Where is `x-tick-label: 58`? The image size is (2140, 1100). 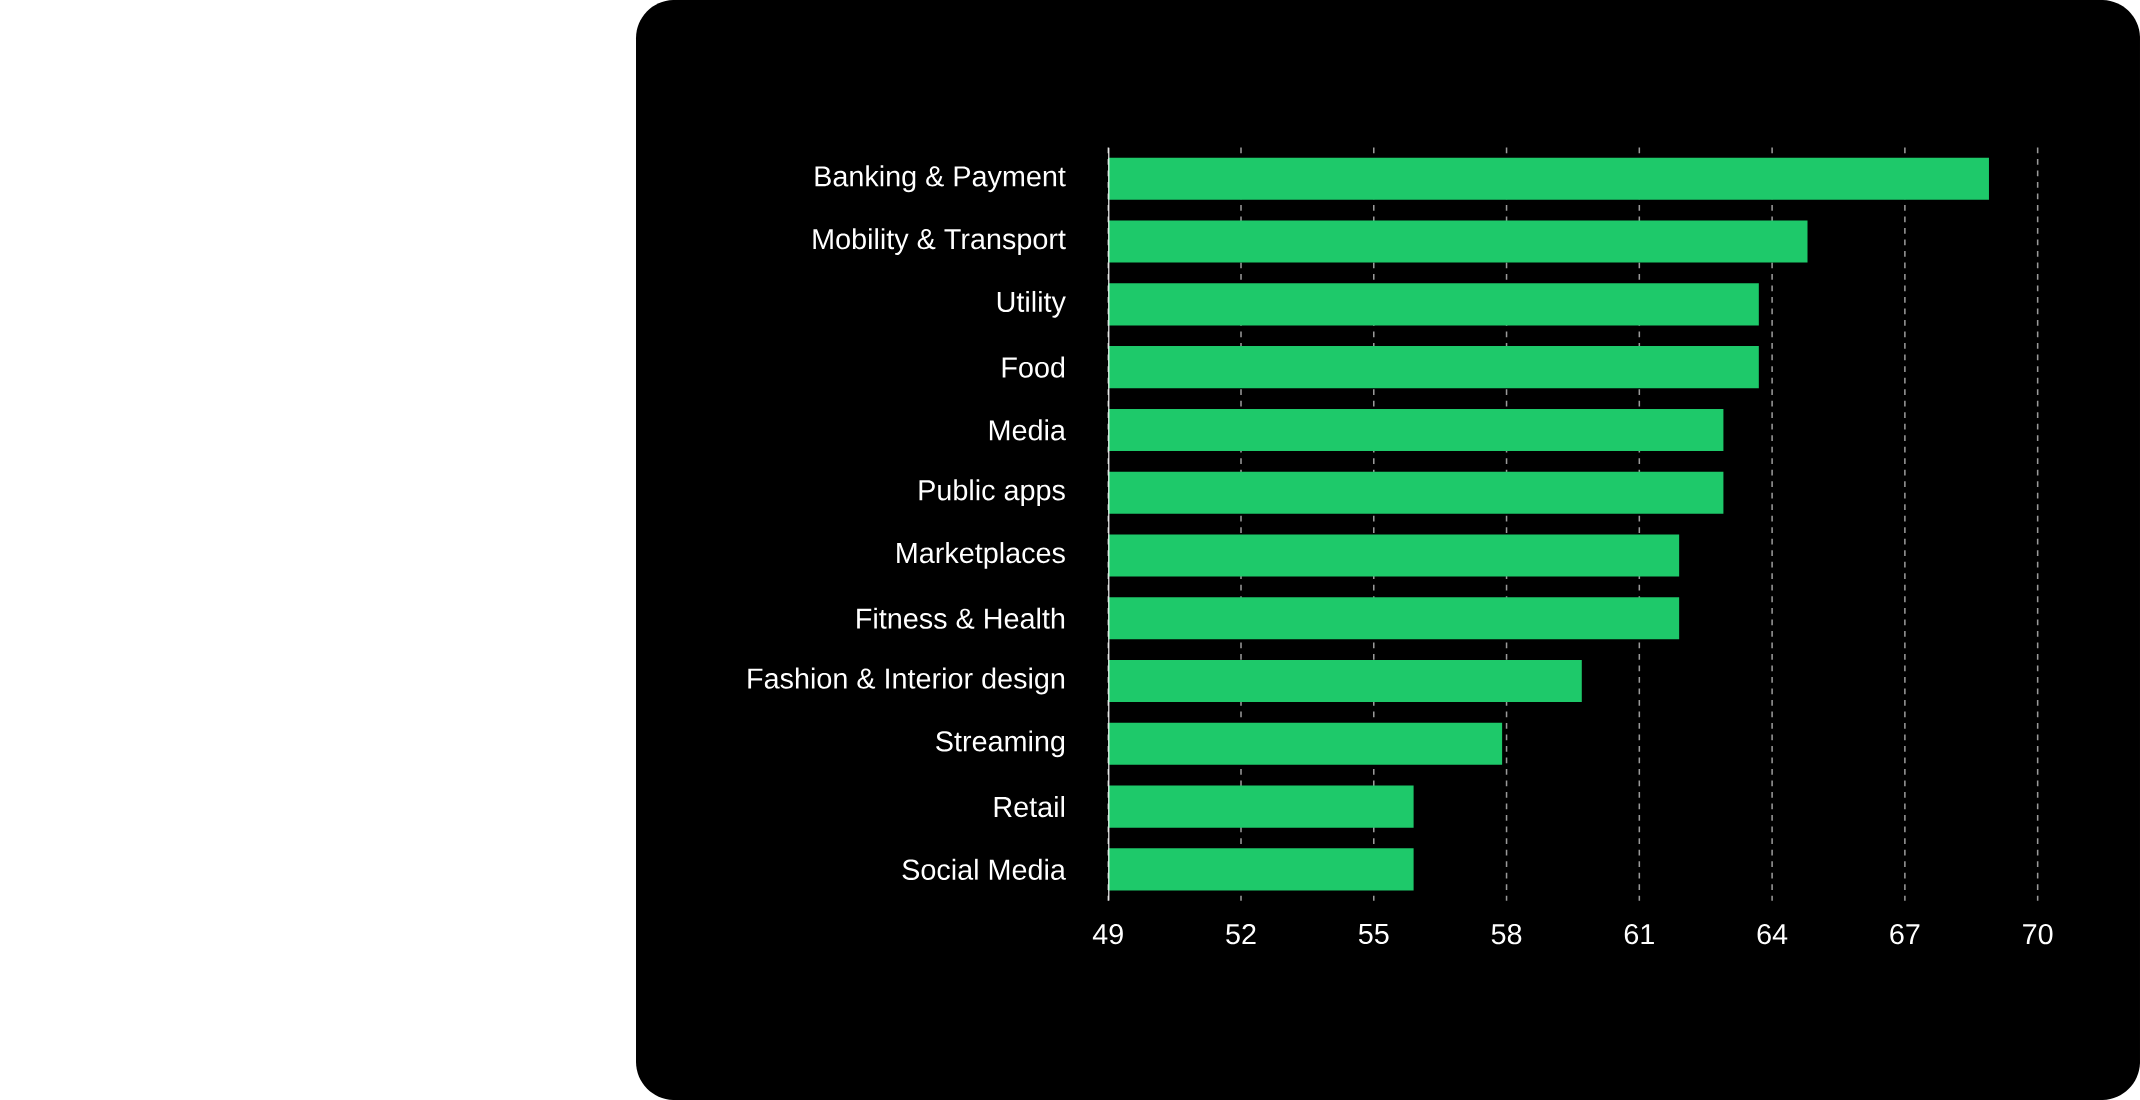 x-tick-label: 58 is located at coordinates (1506, 934).